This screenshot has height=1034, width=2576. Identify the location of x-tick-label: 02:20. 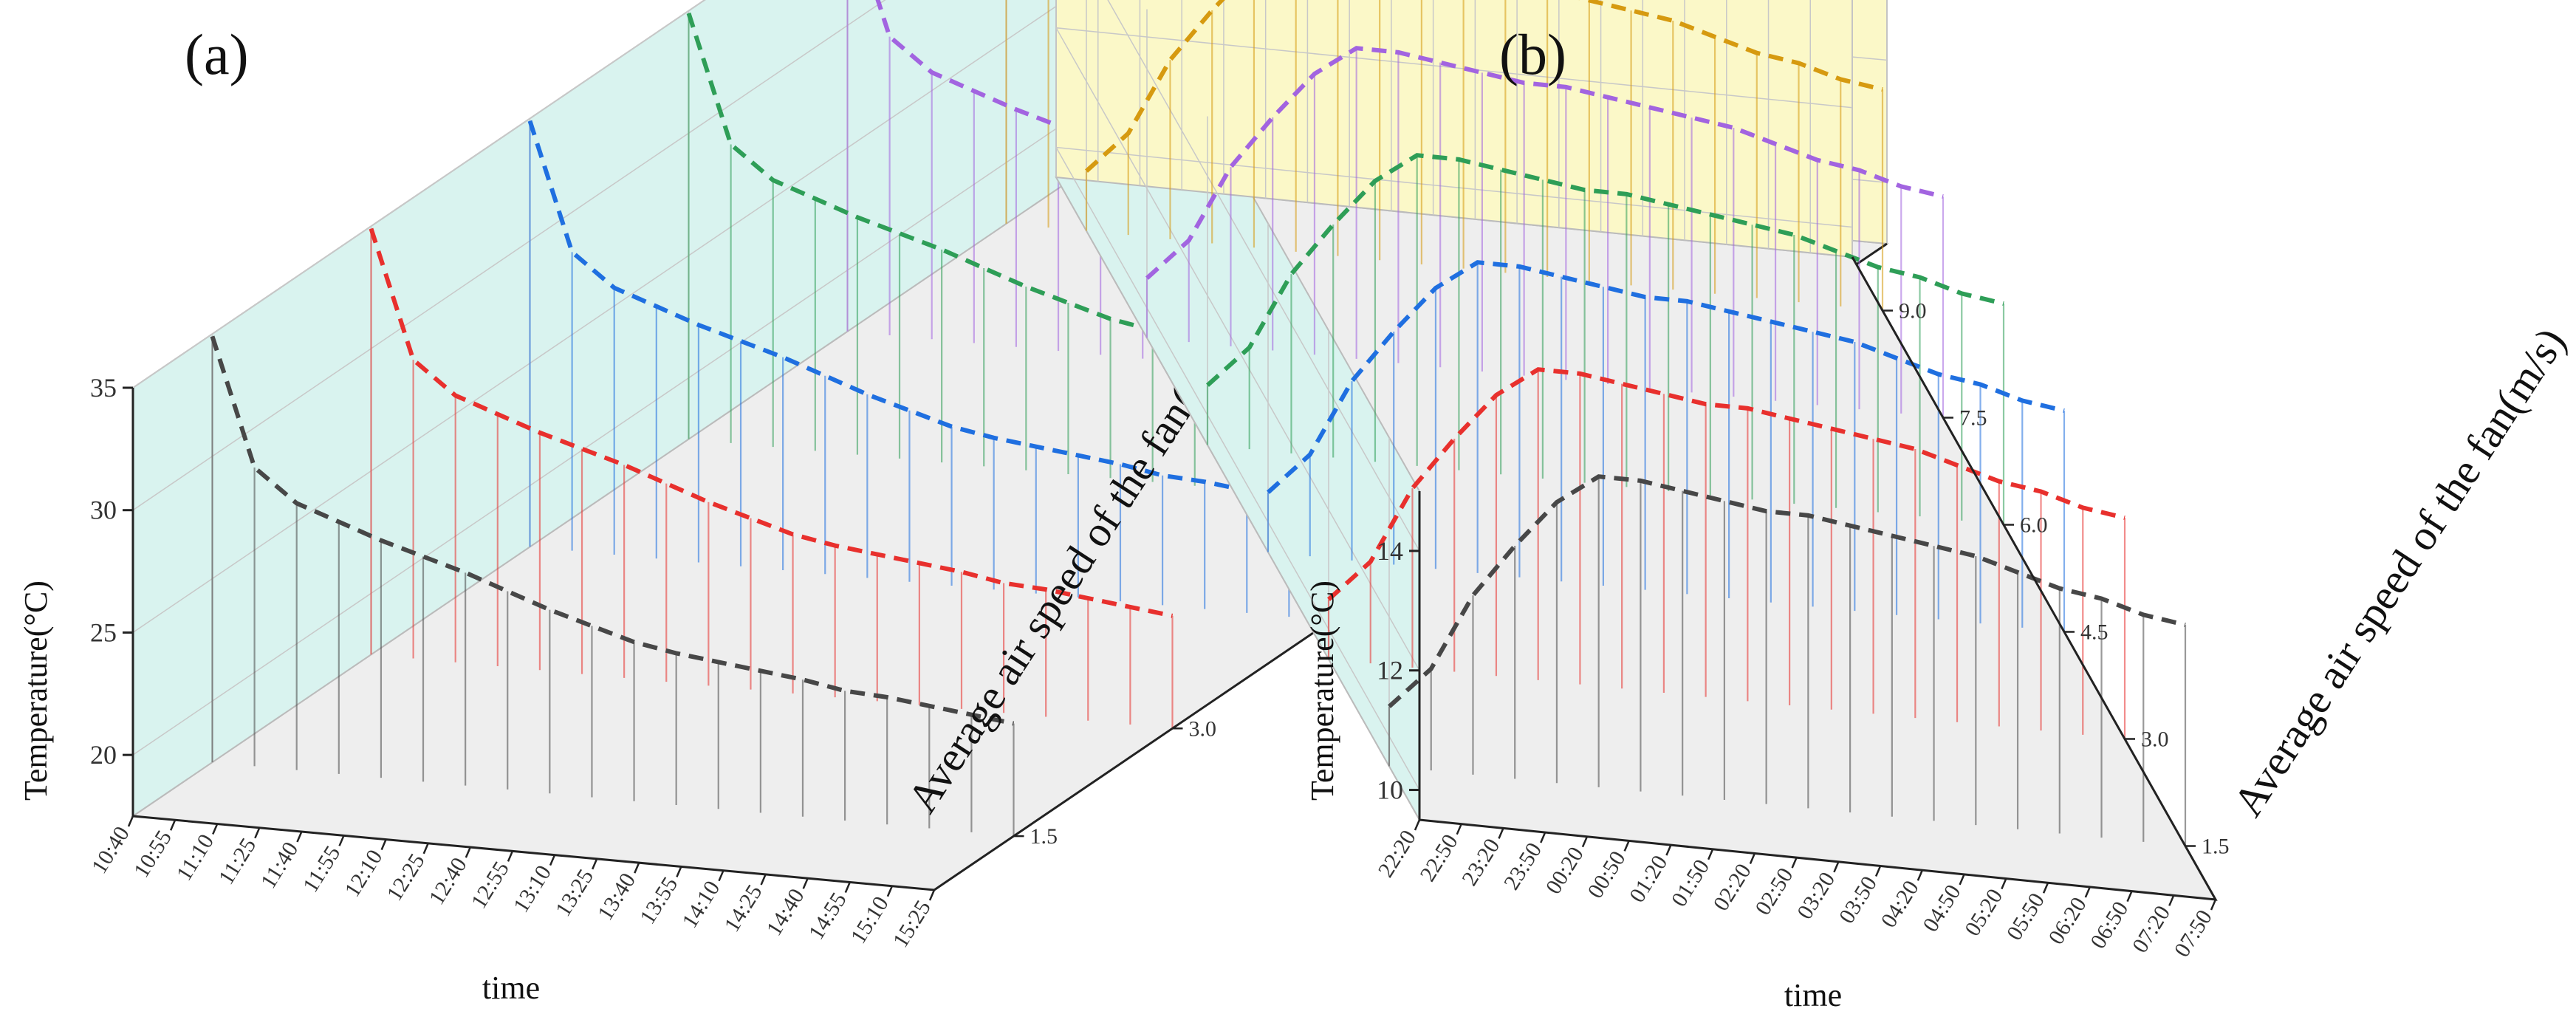
(1732, 887).